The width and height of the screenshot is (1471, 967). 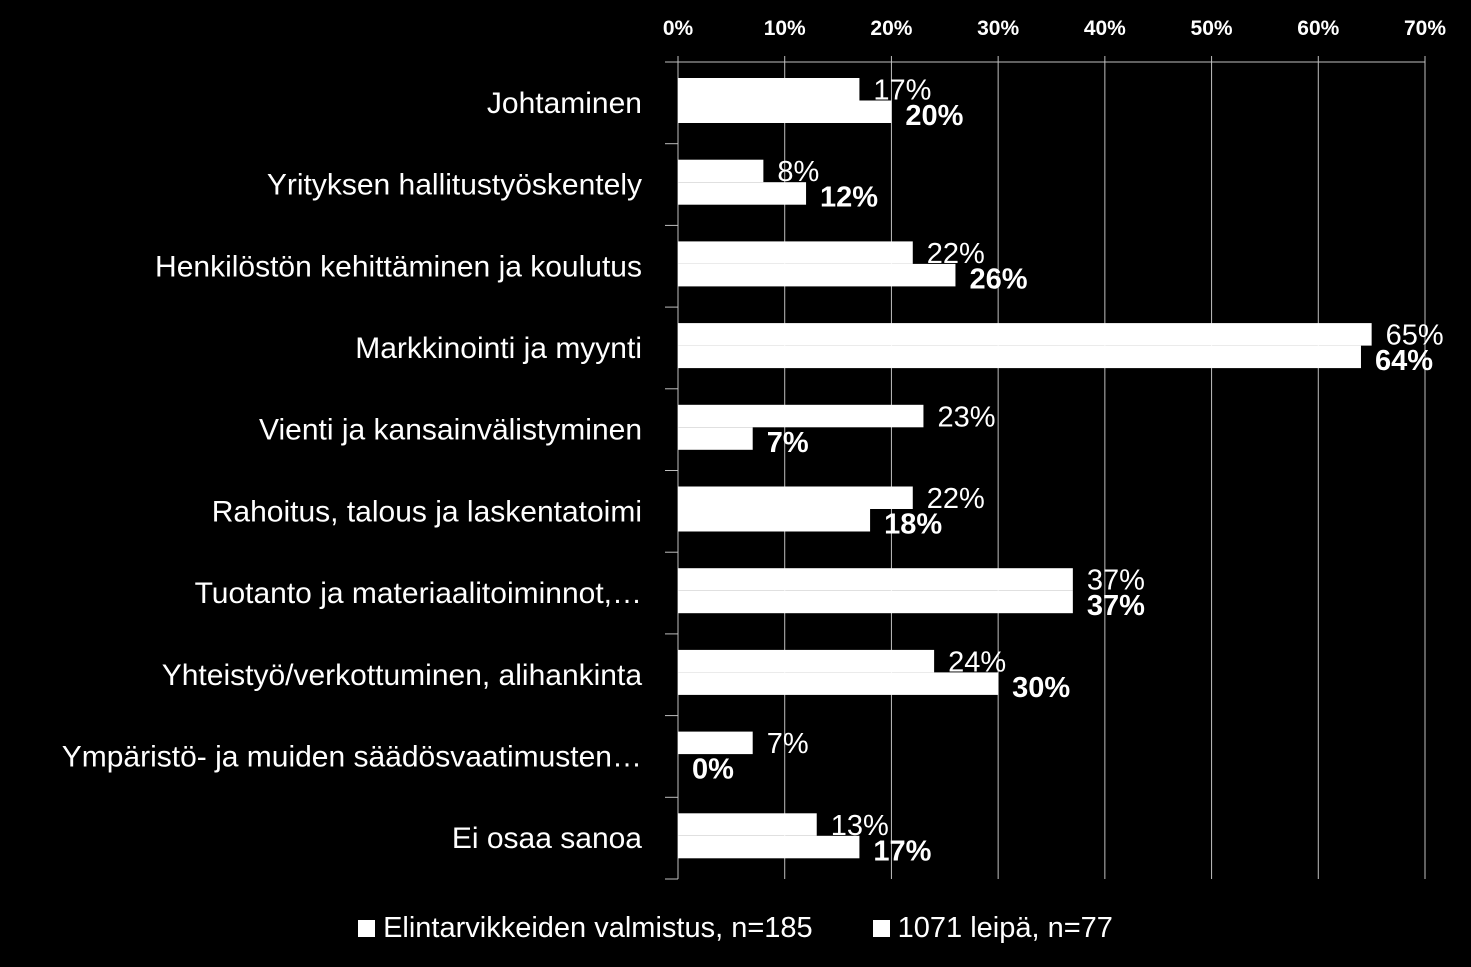 What do you see at coordinates (913, 525) in the screenshot?
I see `data-label-series-2-5: 18%` at bounding box center [913, 525].